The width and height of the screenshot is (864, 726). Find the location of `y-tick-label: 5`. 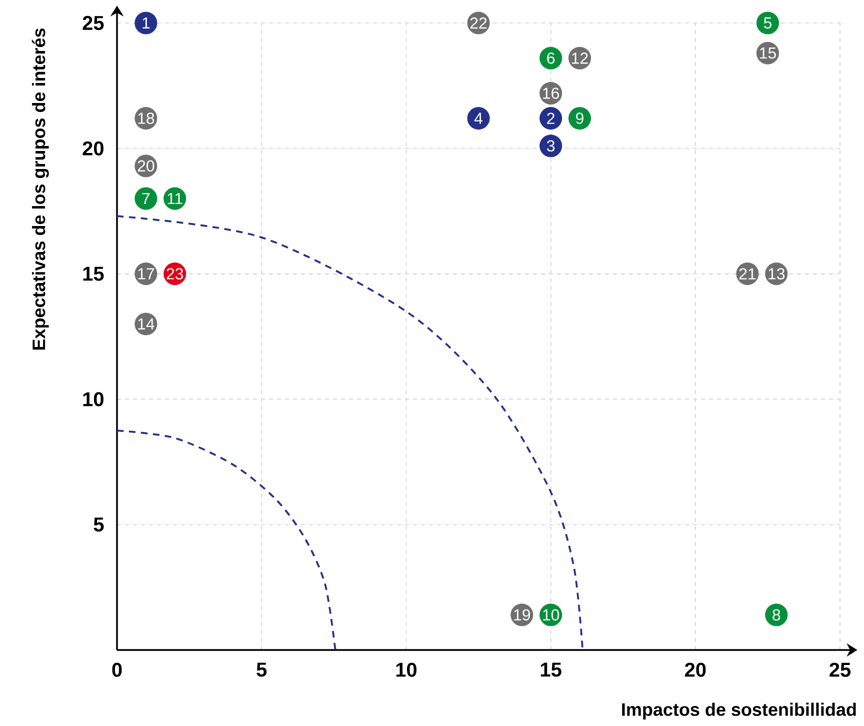

y-tick-label: 5 is located at coordinates (99, 525).